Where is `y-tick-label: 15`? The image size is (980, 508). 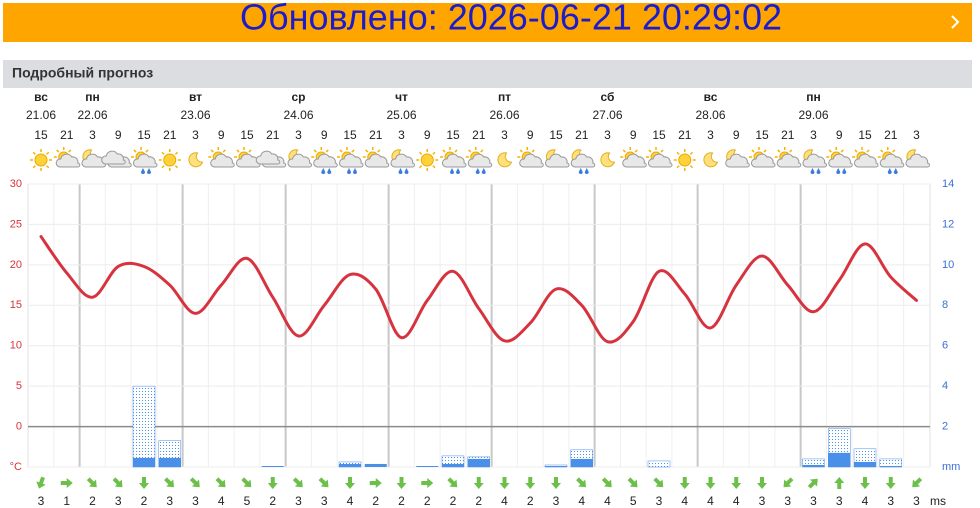 y-tick-label: 15 is located at coordinates (16, 305).